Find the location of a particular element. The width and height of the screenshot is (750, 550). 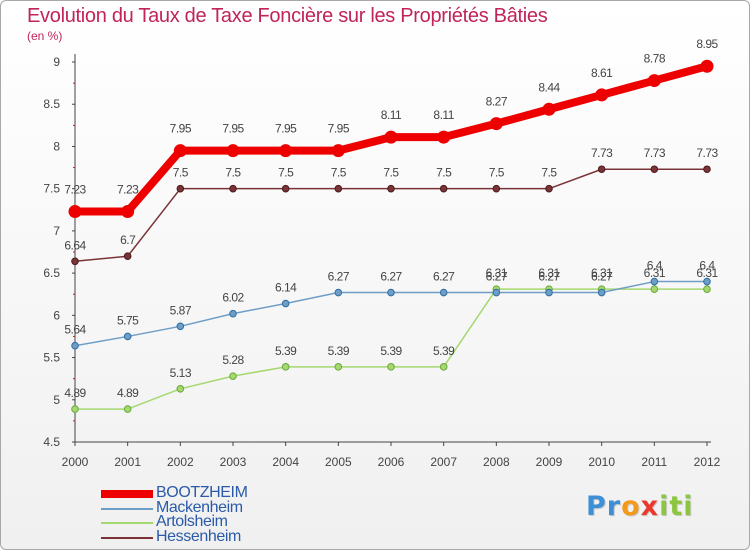

data-label: 8.27 is located at coordinates (497, 102).